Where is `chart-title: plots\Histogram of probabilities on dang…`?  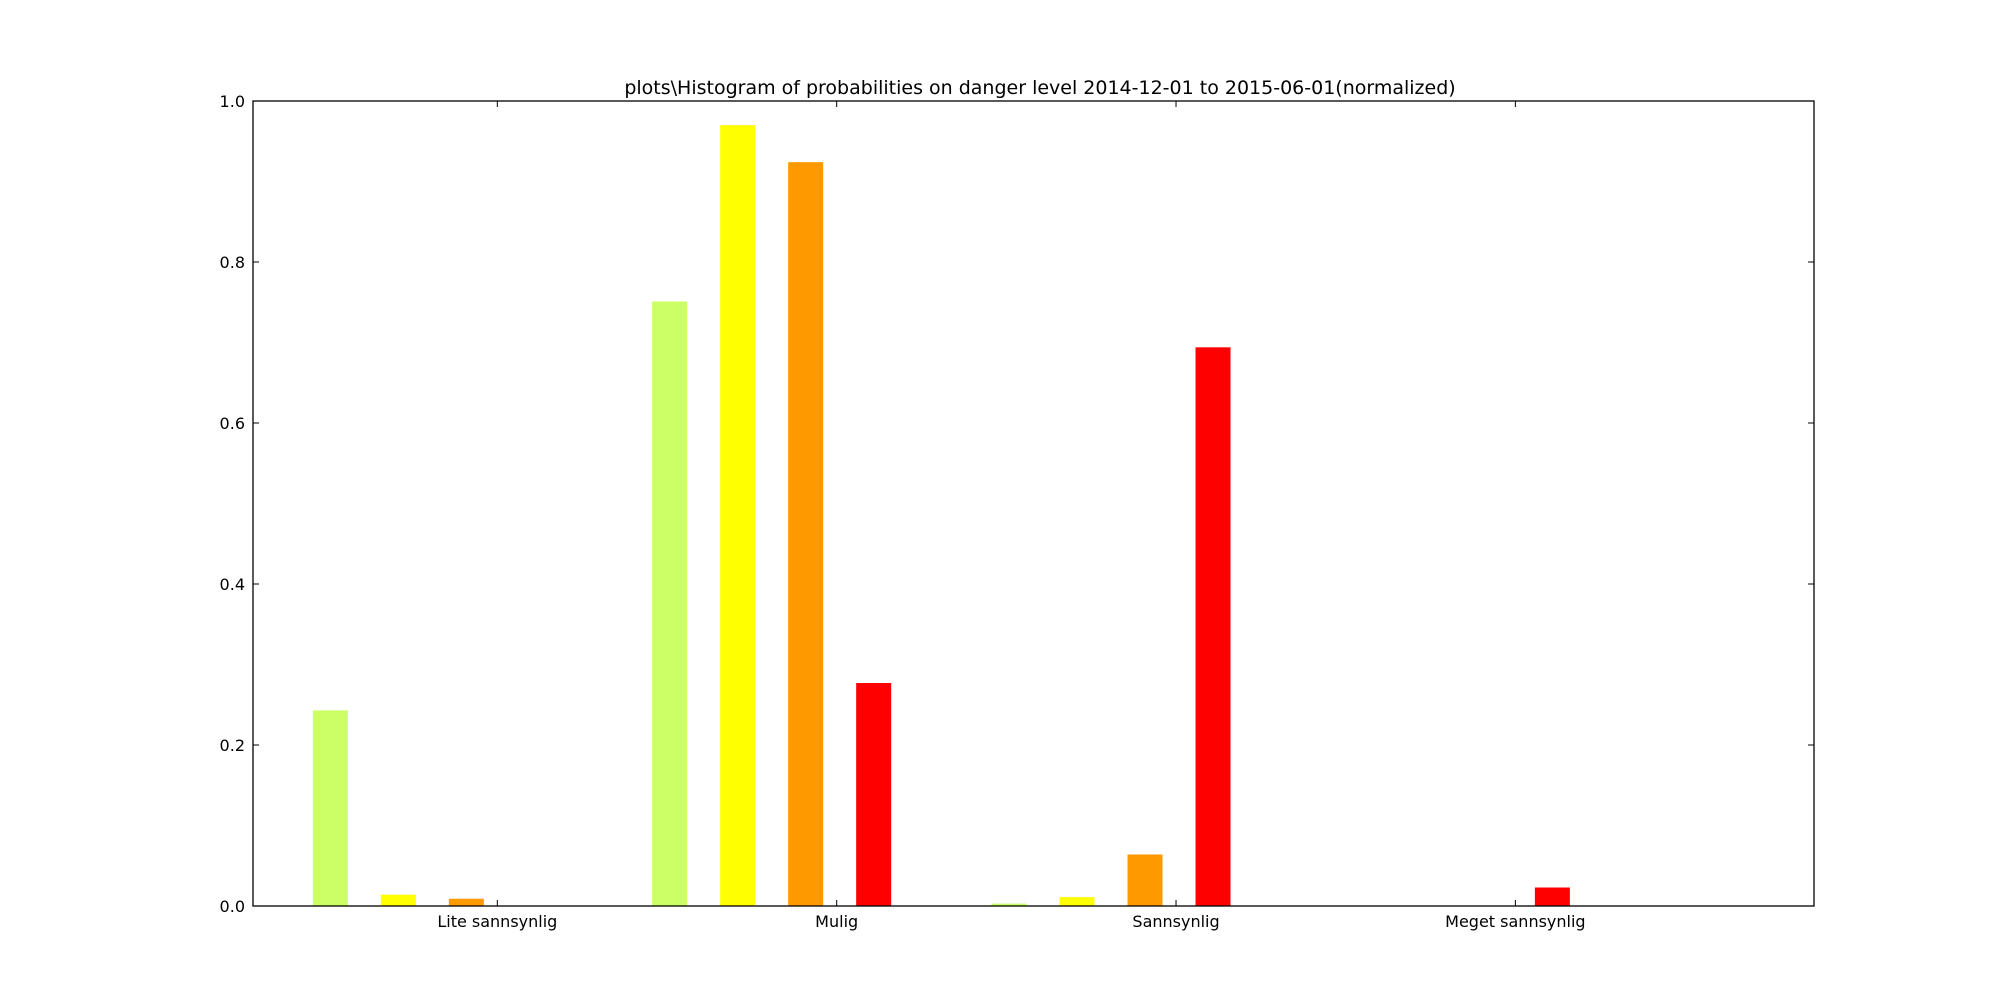 chart-title: plots\Histogram of probabilities on dang… is located at coordinates (1039, 88).